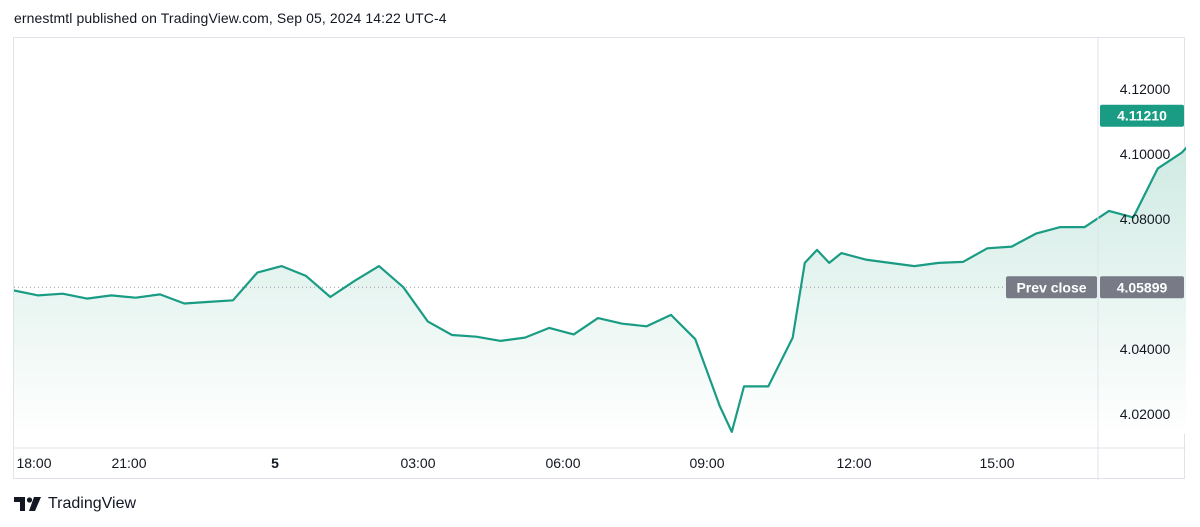  I want to click on y-tick-label: 4.04000, so click(1145, 349).